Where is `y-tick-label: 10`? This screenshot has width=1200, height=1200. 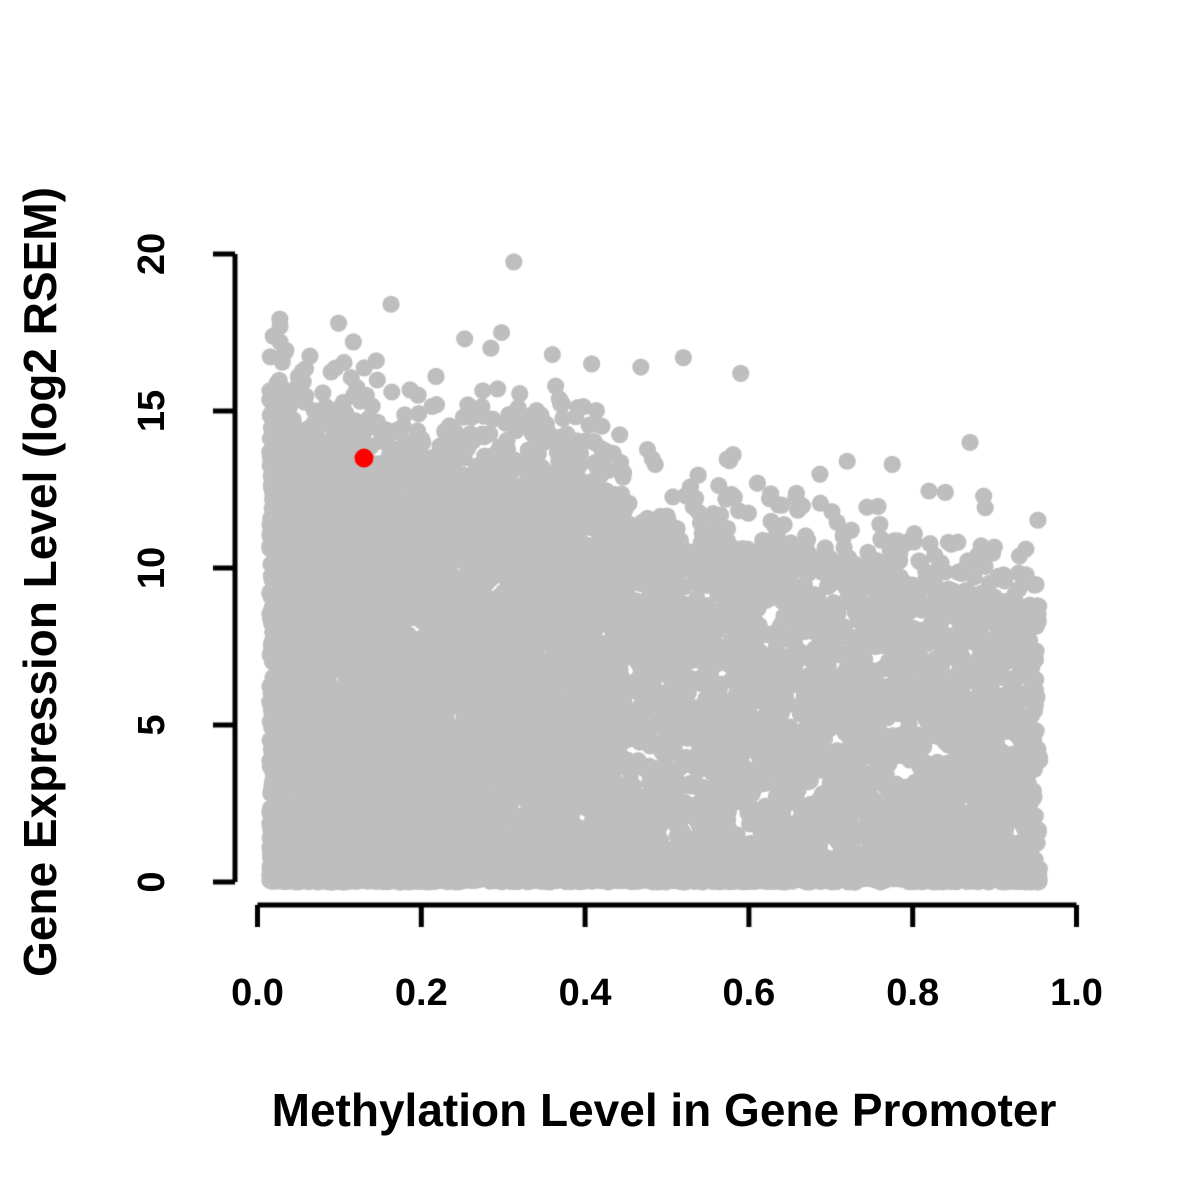 y-tick-label: 10 is located at coordinates (152, 568).